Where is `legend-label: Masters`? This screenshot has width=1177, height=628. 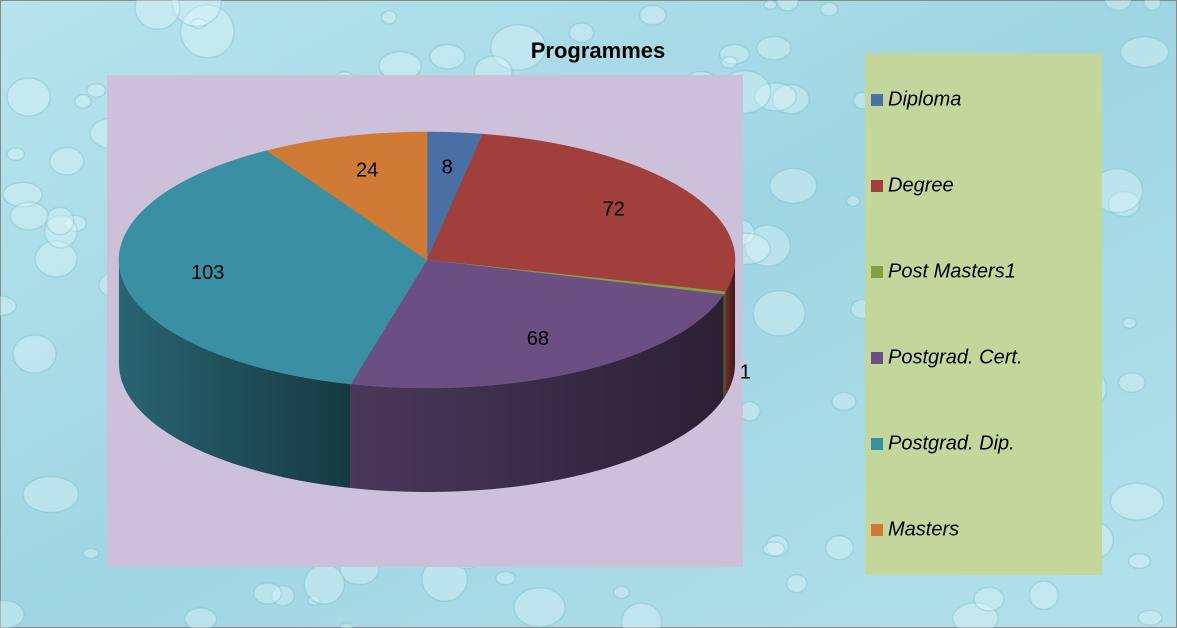 legend-label: Masters is located at coordinates (923, 529).